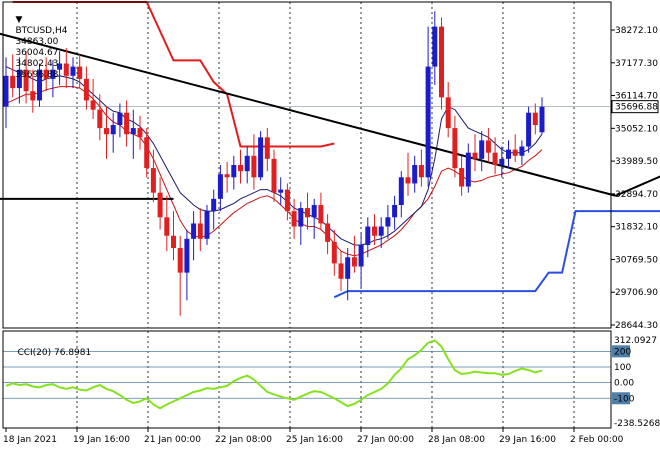 This screenshot has height=454, width=660. What do you see at coordinates (274, 374) in the screenshot?
I see `cci-line` at bounding box center [274, 374].